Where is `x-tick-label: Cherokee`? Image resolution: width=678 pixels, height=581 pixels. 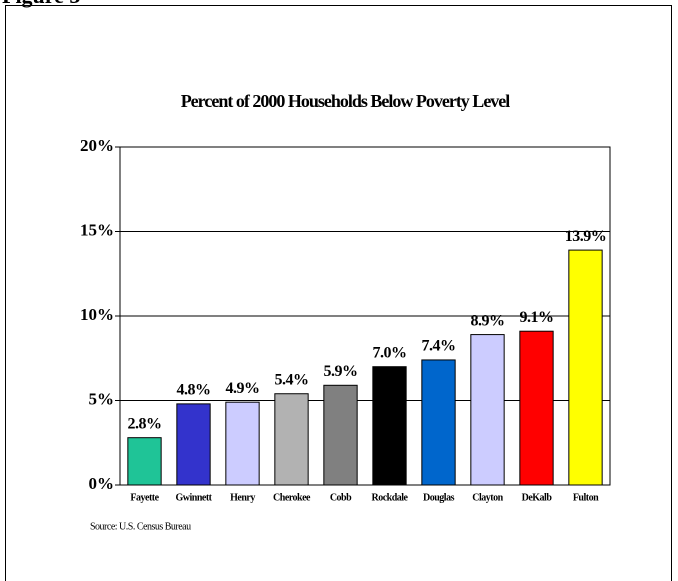 x-tick-label: Cherokee is located at coordinates (292, 497).